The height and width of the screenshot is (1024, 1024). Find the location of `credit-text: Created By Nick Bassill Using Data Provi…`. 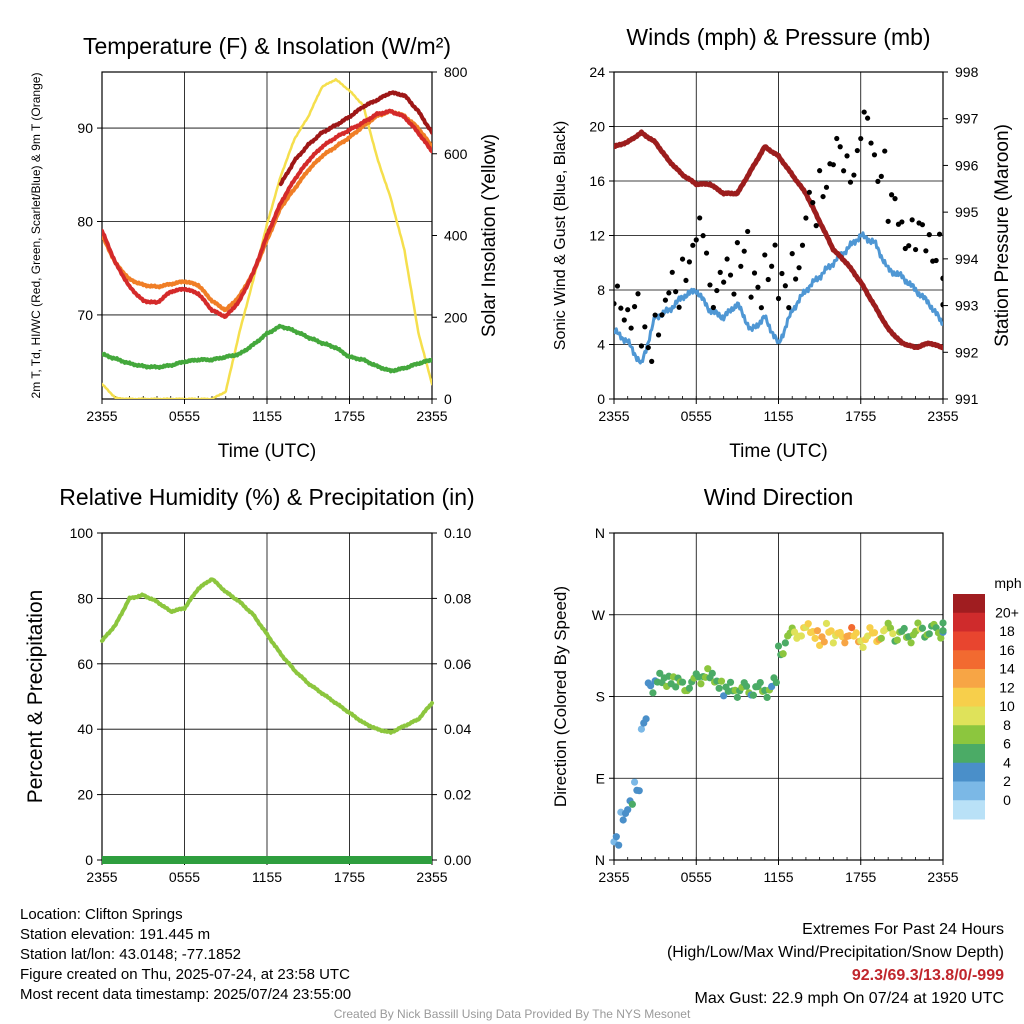

credit-text: Created By Nick Bassill Using Data Provi… is located at coordinates (512, 1014).